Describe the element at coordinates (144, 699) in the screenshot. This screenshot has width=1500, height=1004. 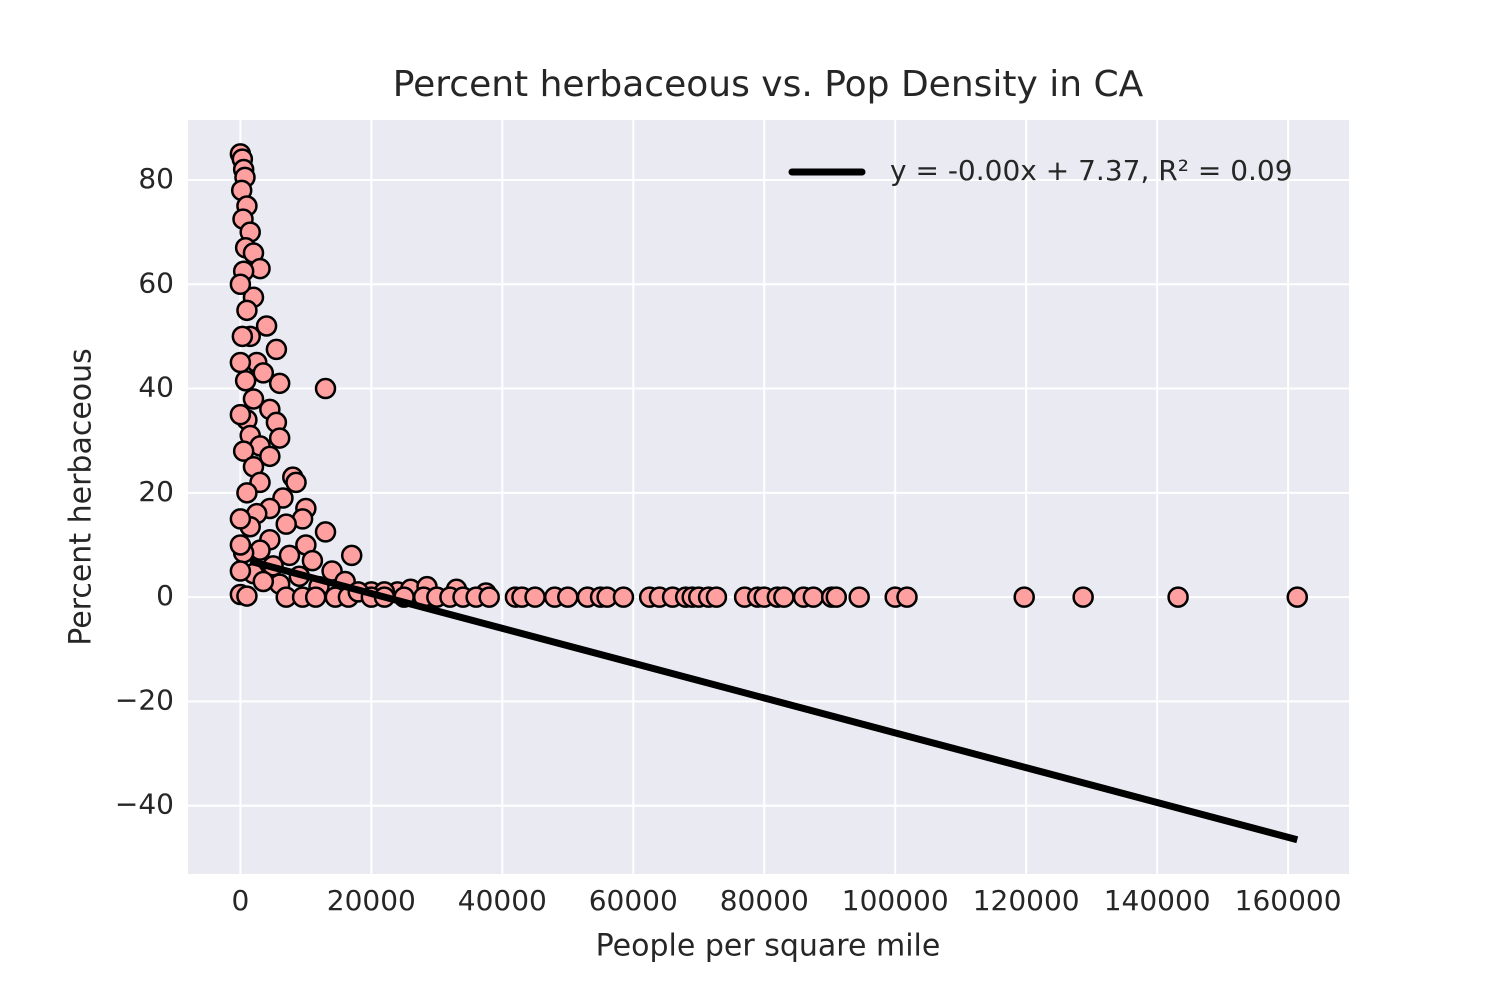
I see `y-tick-label: −20` at that location.